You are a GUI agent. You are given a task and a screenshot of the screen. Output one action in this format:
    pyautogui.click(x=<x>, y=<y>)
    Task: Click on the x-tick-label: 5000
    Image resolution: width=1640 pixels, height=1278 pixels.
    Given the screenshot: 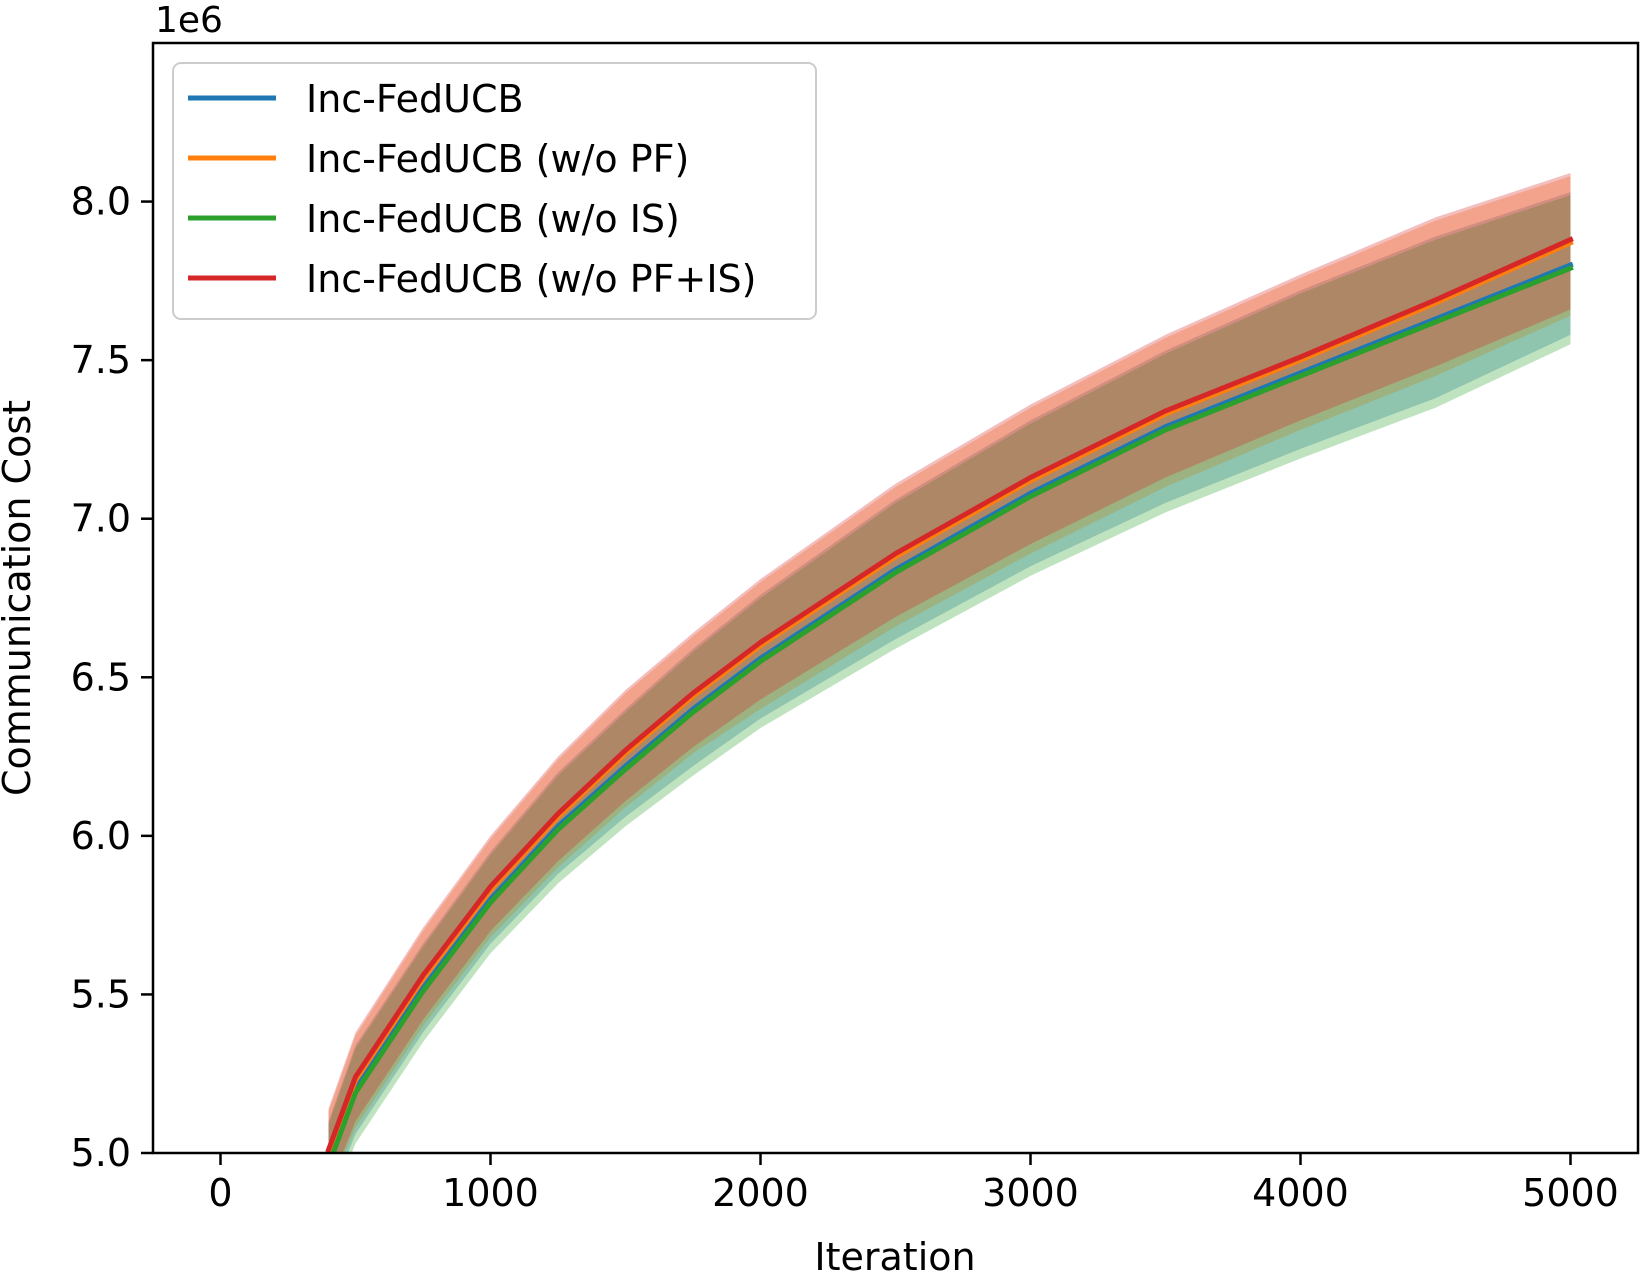 What is the action you would take?
    pyautogui.click(x=1570, y=1193)
    